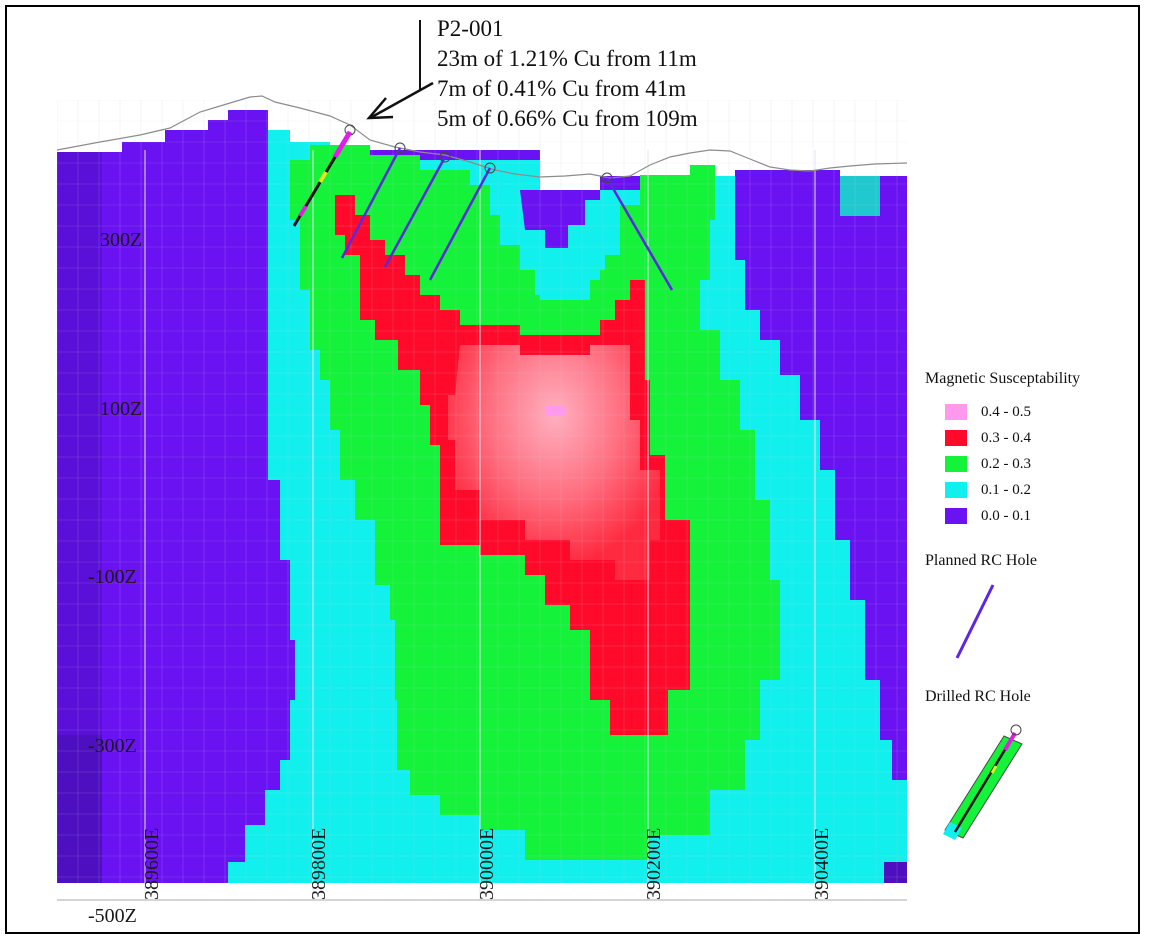 The height and width of the screenshot is (943, 1149). Describe the element at coordinates (552, 219) in the screenshot. I see `zone-purple-notch` at that location.